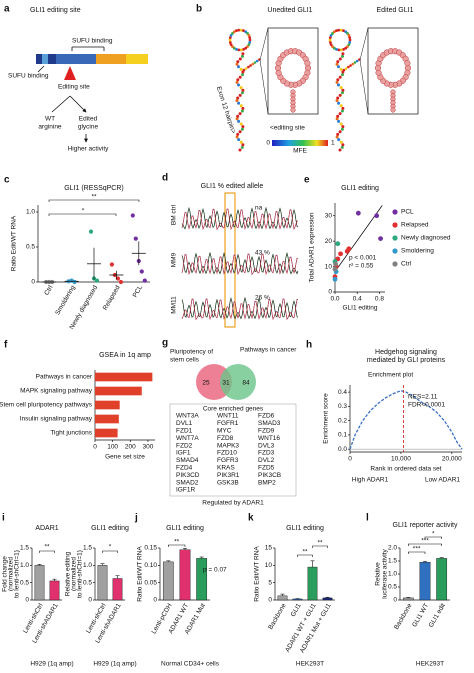 The height and width of the screenshot is (673, 474). What do you see at coordinates (329, 241) in the screenshot?
I see `y-tick-label: 20` at bounding box center [329, 241].